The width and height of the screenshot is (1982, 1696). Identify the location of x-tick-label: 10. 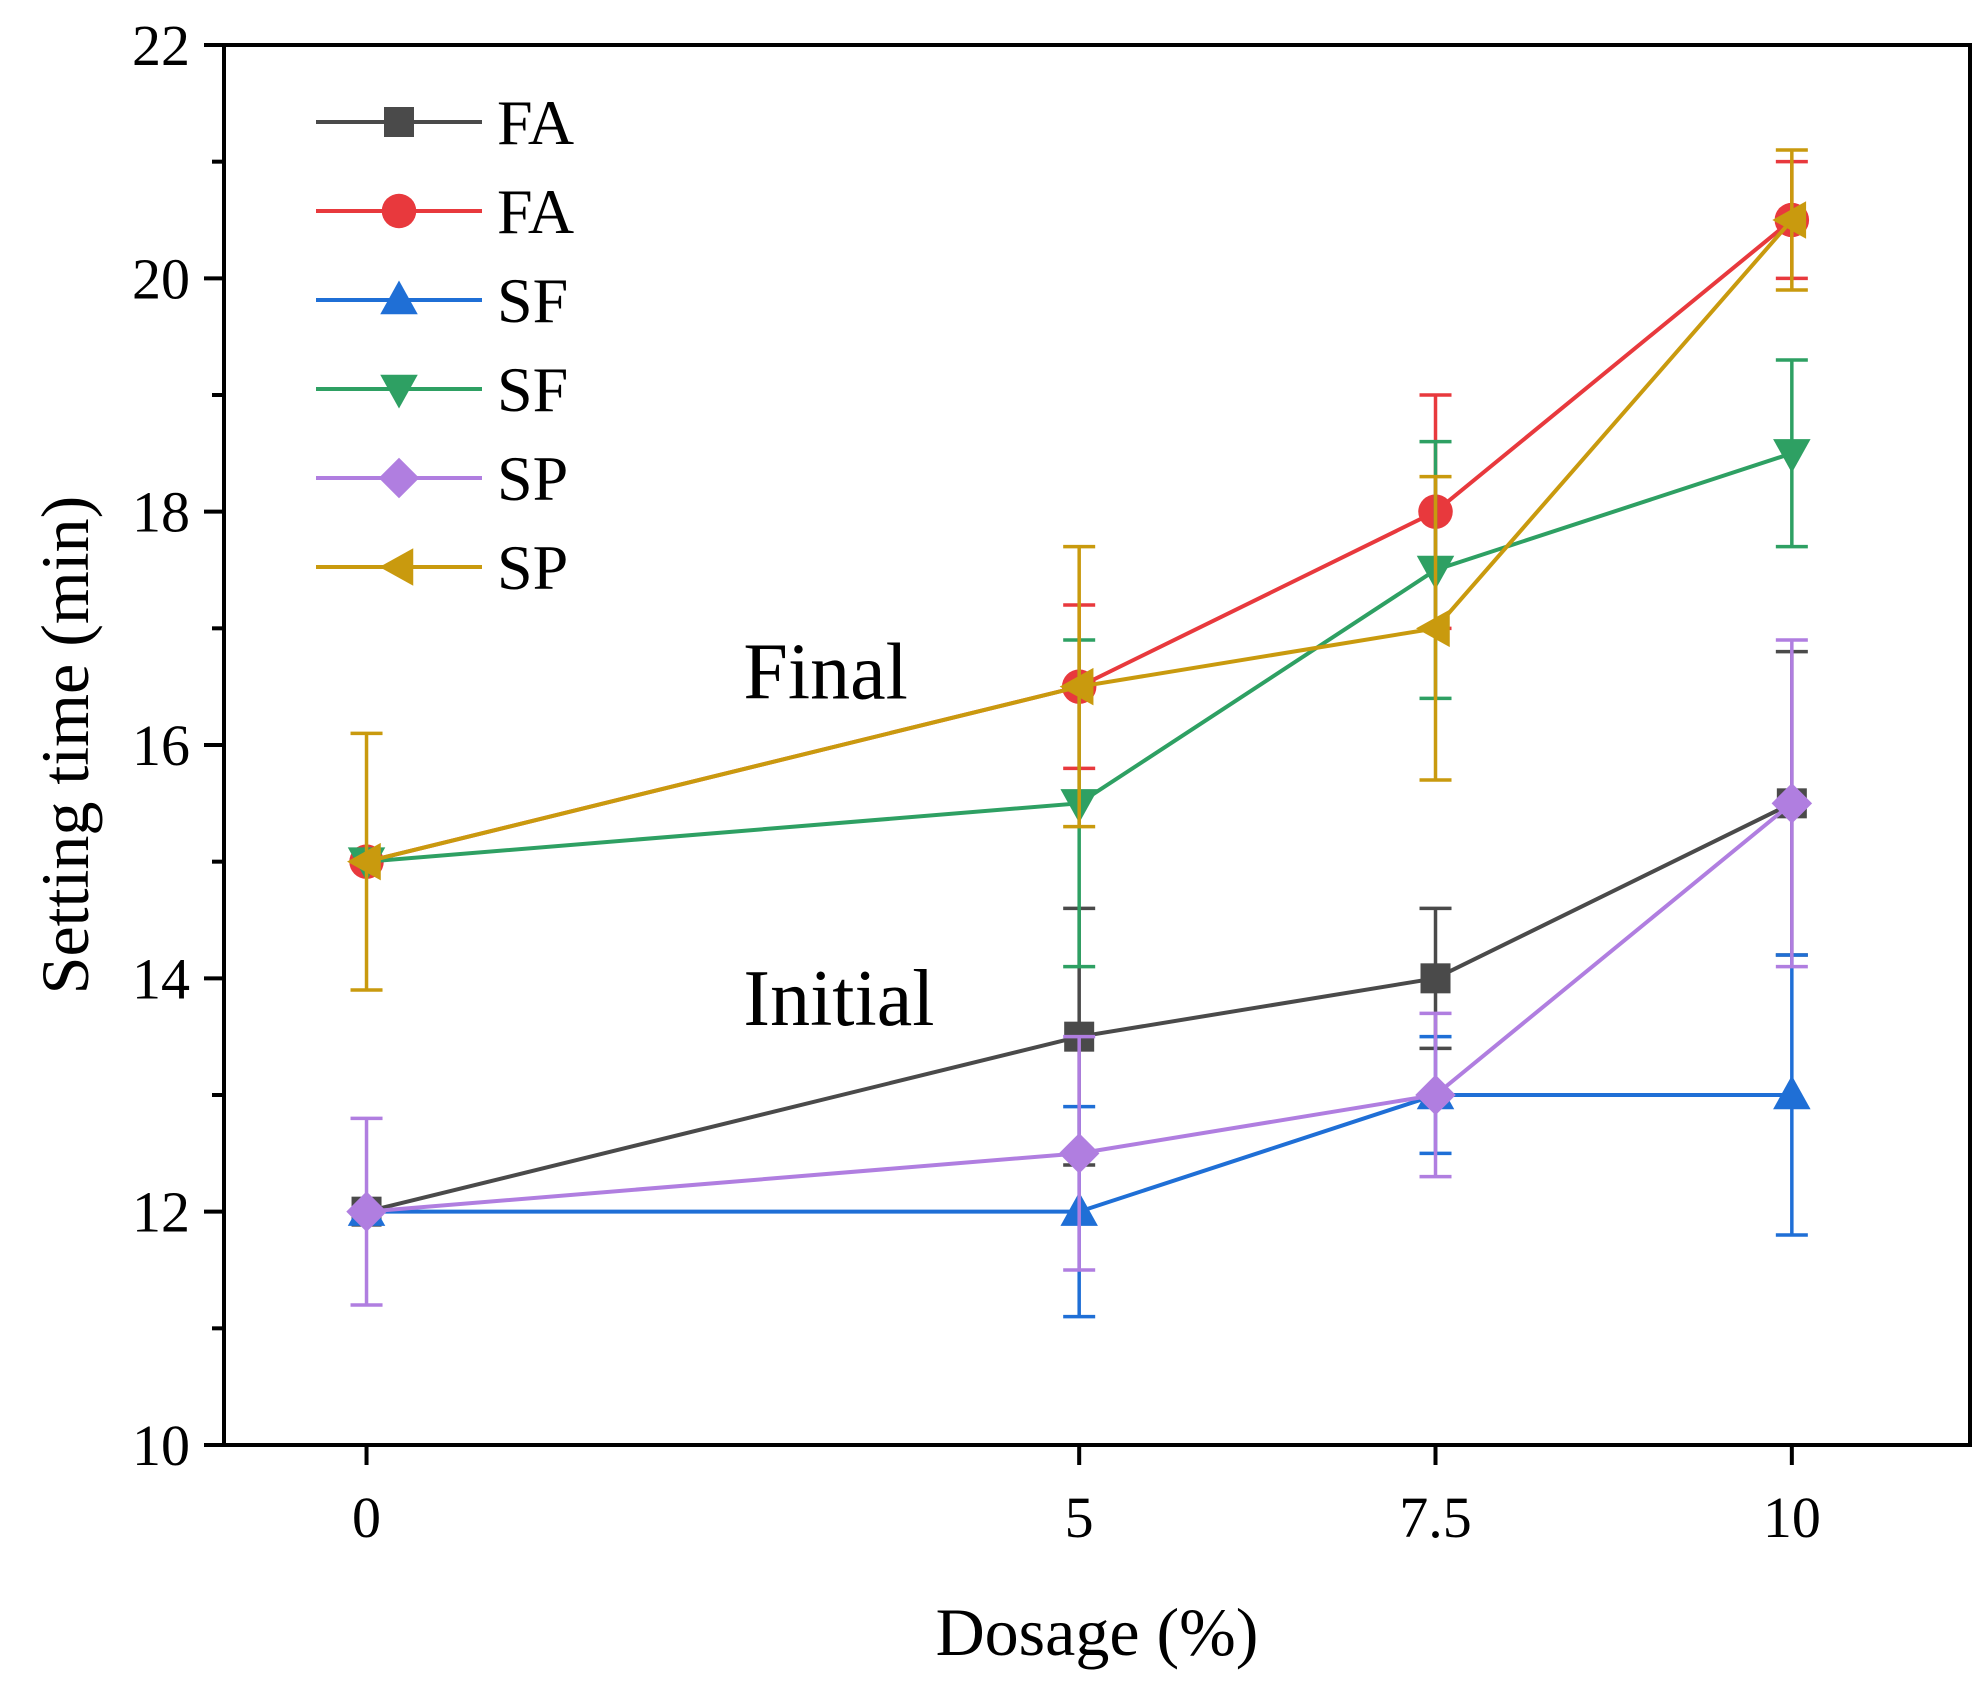
(1792, 1517).